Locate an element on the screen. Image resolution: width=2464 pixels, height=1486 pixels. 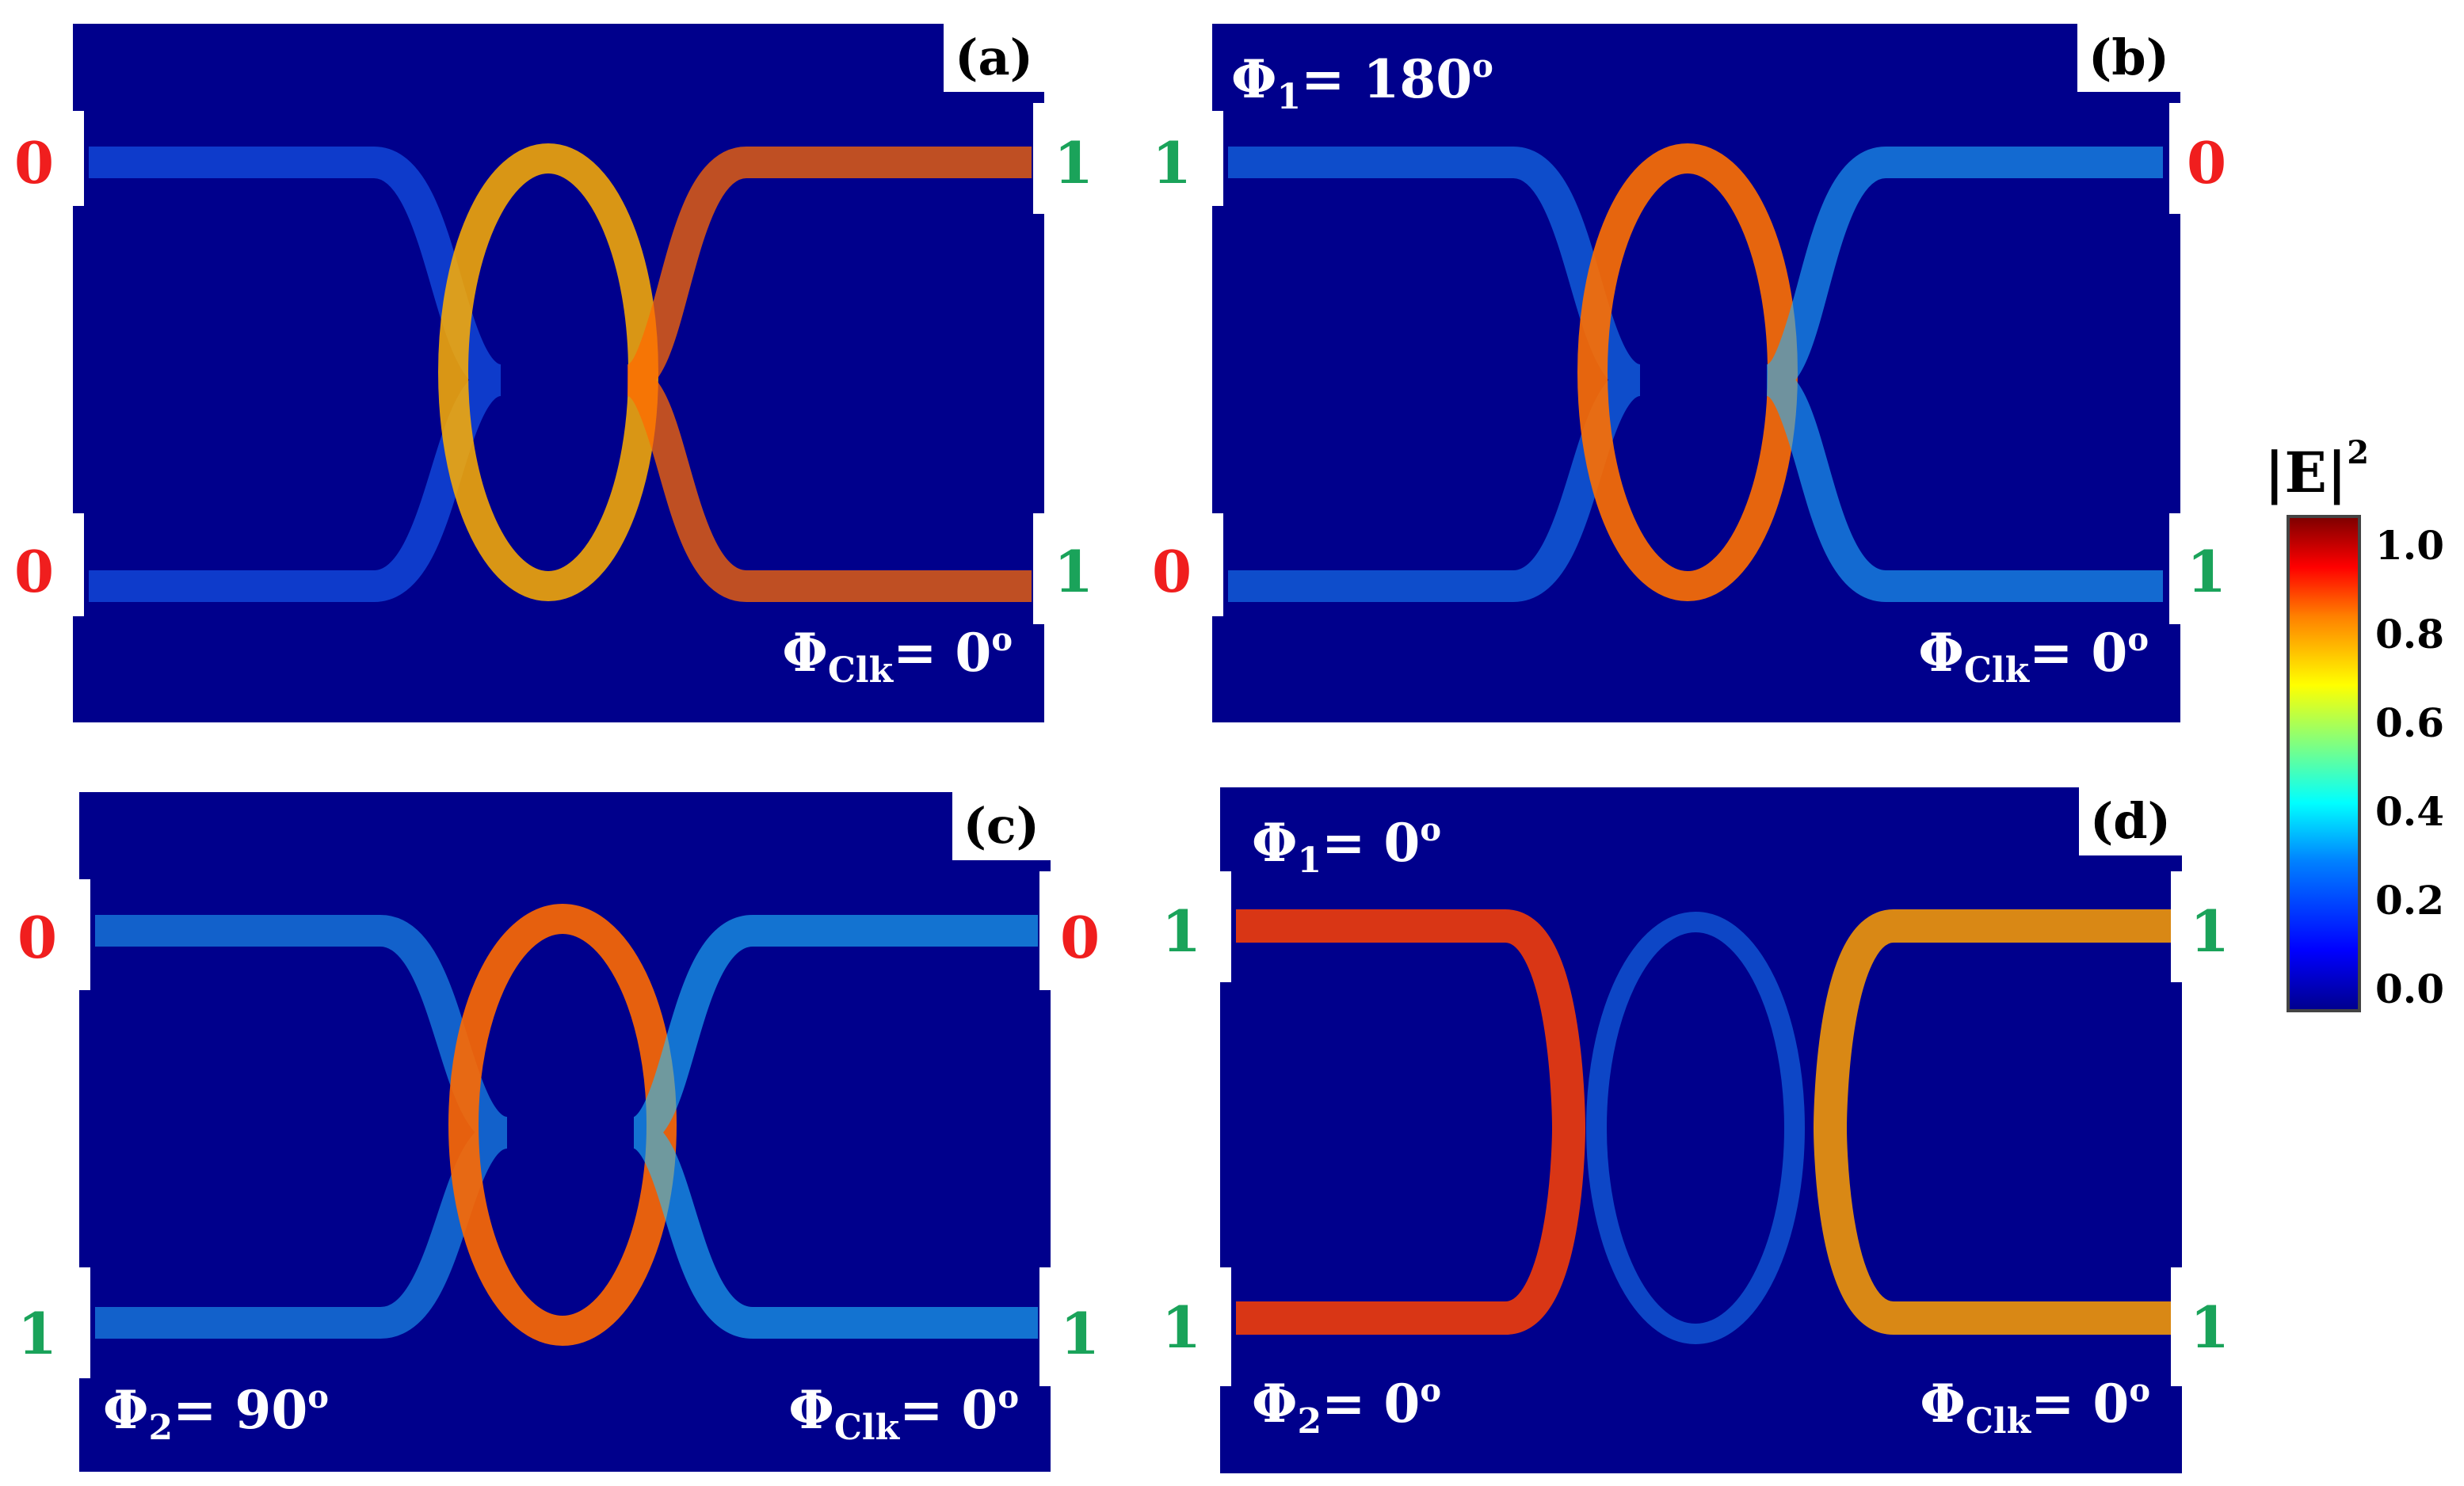
panel-label: (b) is located at coordinates (2128, 58).